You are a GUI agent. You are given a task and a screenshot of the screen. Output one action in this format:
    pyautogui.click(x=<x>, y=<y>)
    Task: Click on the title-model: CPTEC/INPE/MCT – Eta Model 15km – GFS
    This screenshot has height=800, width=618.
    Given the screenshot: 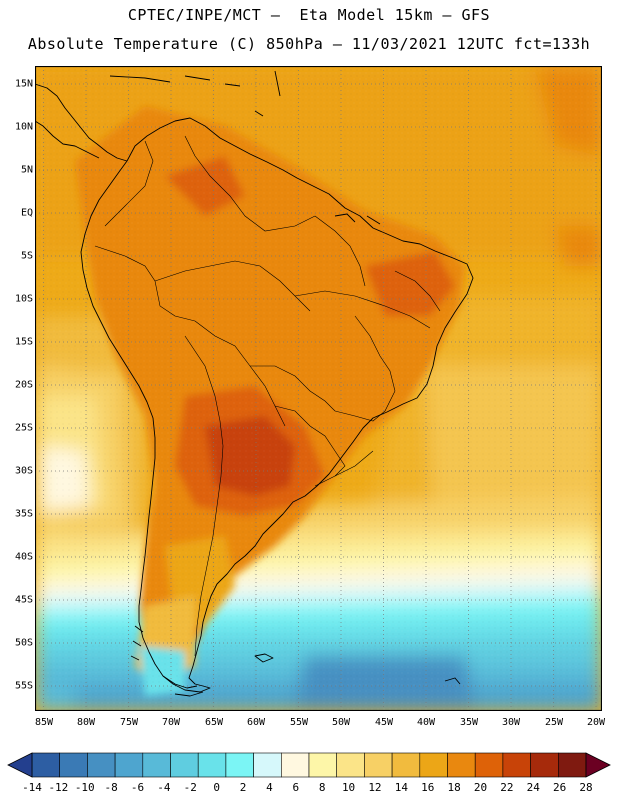 What is the action you would take?
    pyautogui.click(x=309, y=15)
    